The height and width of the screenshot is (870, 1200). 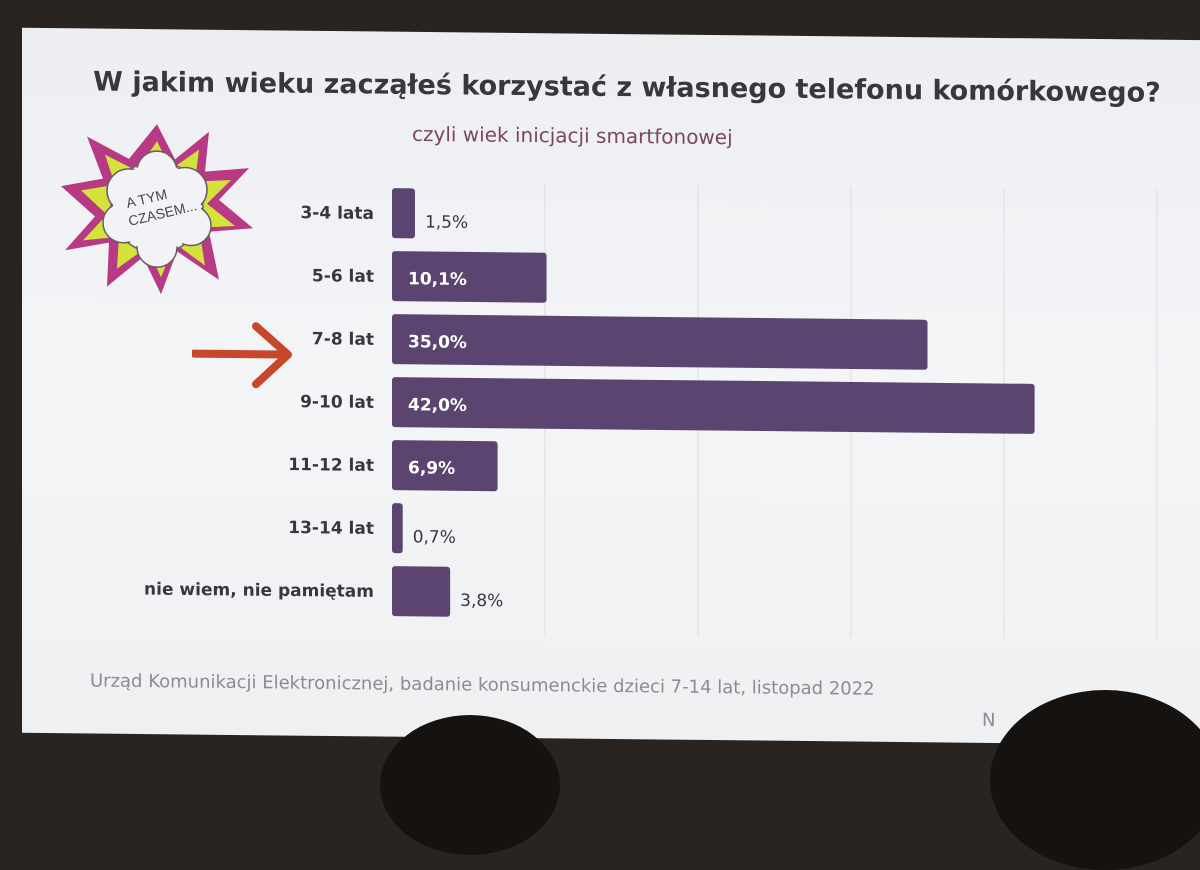 What do you see at coordinates (431, 468) in the screenshot?
I see `data-label: 6,9%` at bounding box center [431, 468].